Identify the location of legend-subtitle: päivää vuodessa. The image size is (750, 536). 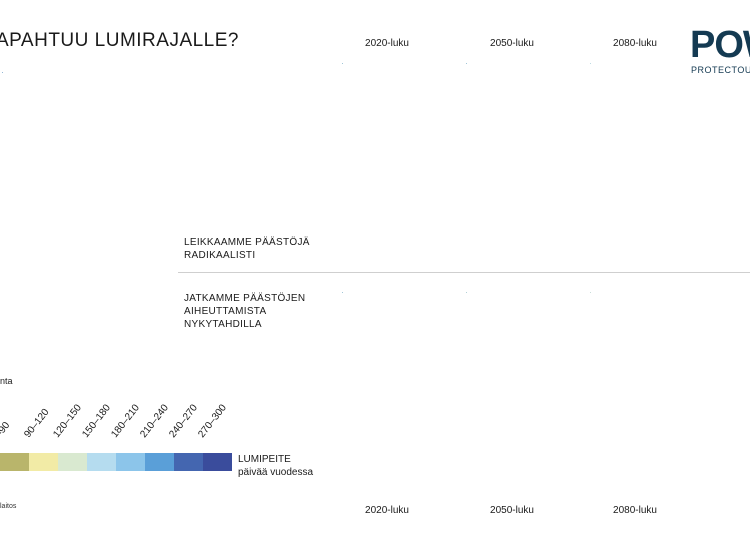
(276, 472).